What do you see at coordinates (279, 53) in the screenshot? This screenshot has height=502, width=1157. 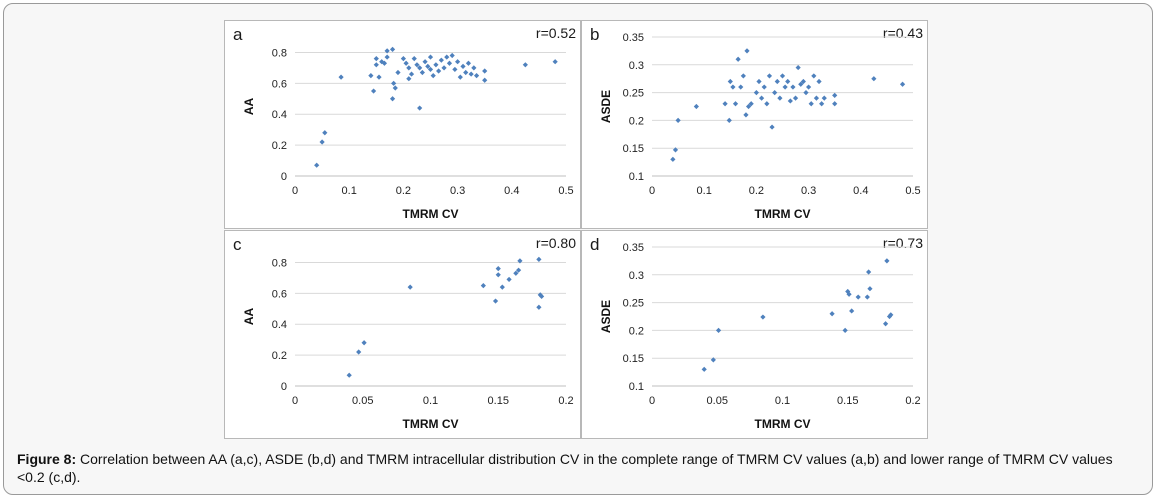 I see `y-tick-label: 0.8` at bounding box center [279, 53].